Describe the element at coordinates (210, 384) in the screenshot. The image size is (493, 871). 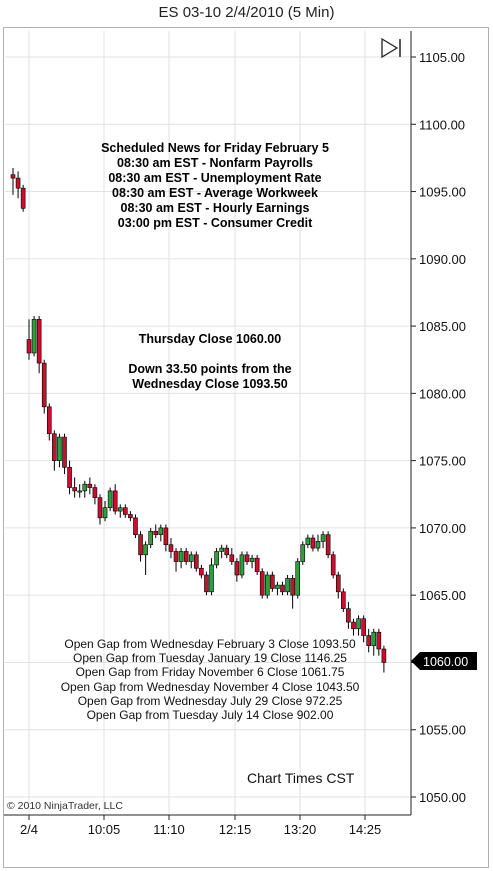
I see `close-note-line: Wednesday Close 1093.50` at that location.